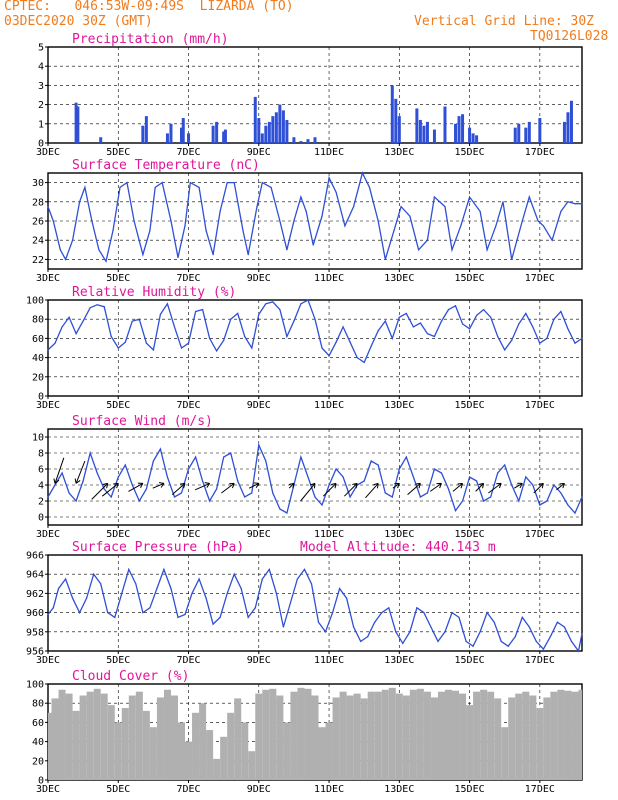 This screenshot has width=618, height=800. What do you see at coordinates (142, 421) in the screenshot?
I see `surface-wind-title: Surface Wind (m/s)` at bounding box center [142, 421].